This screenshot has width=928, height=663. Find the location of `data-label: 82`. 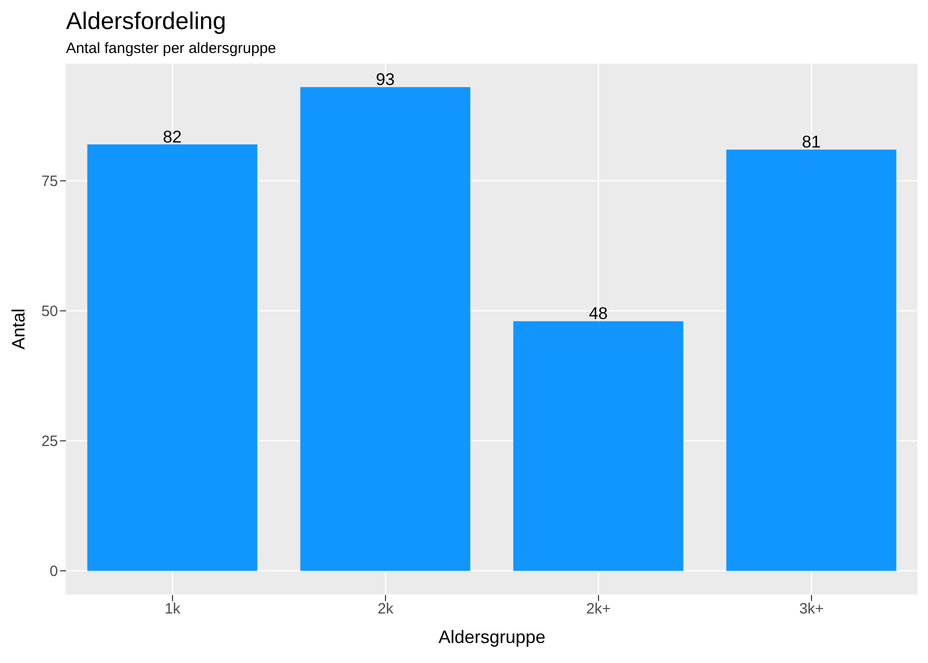

data-label: 82 is located at coordinates (172, 136).